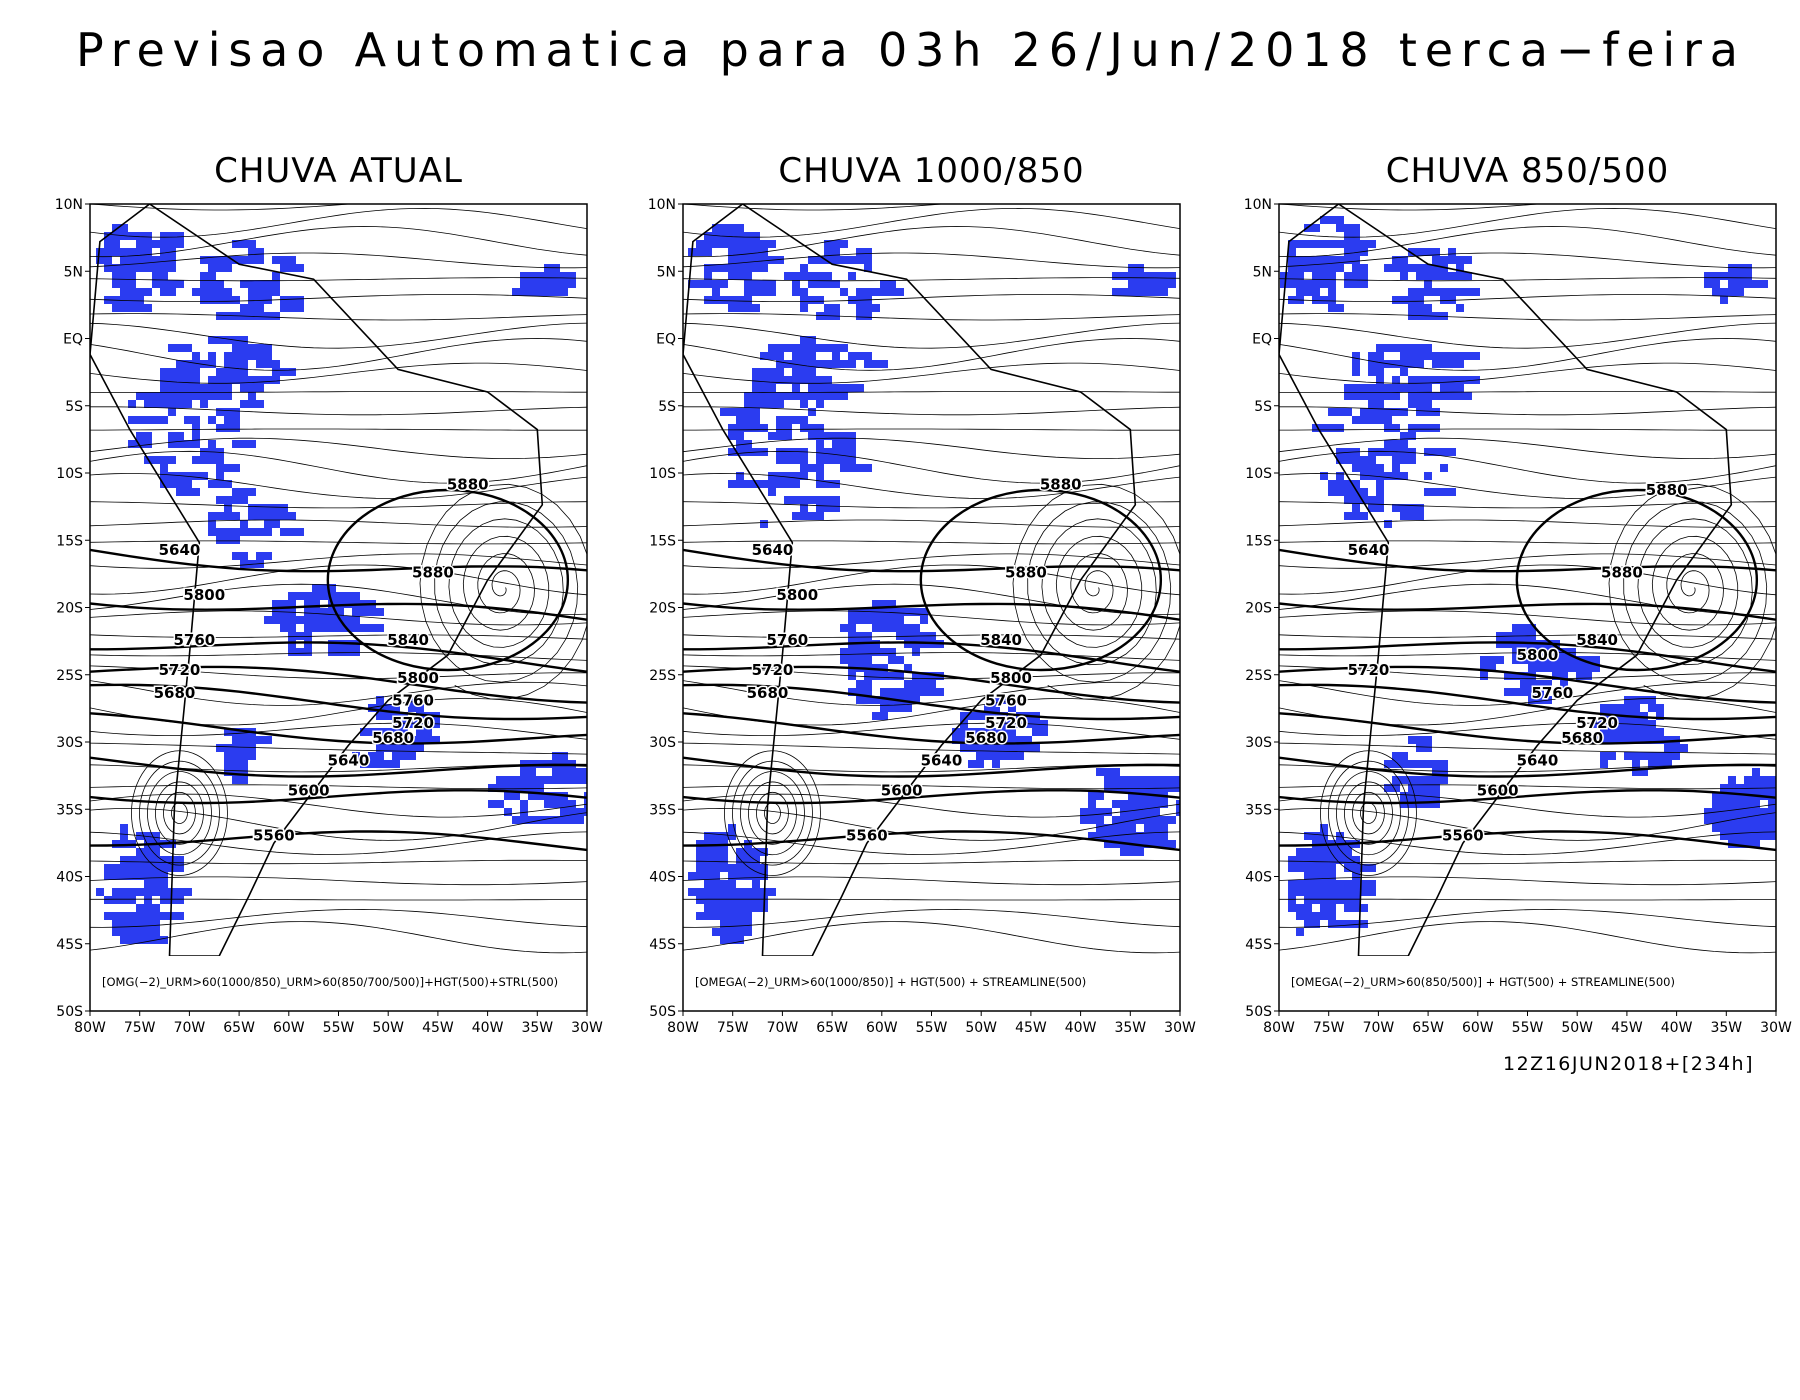 The width and height of the screenshot is (1800, 1400). What do you see at coordinates (73, 272) in the screenshot?
I see `lat-label: 5N` at bounding box center [73, 272].